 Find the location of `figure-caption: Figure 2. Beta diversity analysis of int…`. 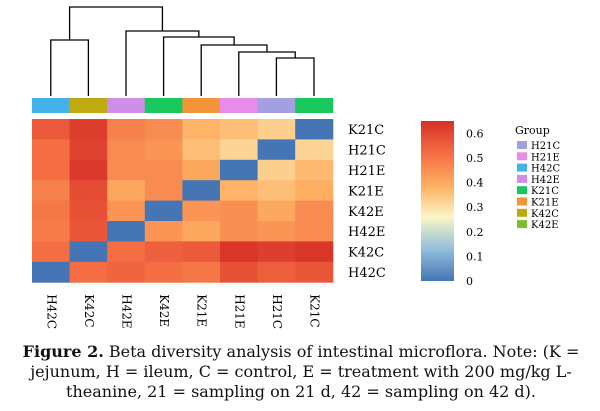

figure-caption: Figure 2. Beta diversity analysis of int… is located at coordinates (301, 372).